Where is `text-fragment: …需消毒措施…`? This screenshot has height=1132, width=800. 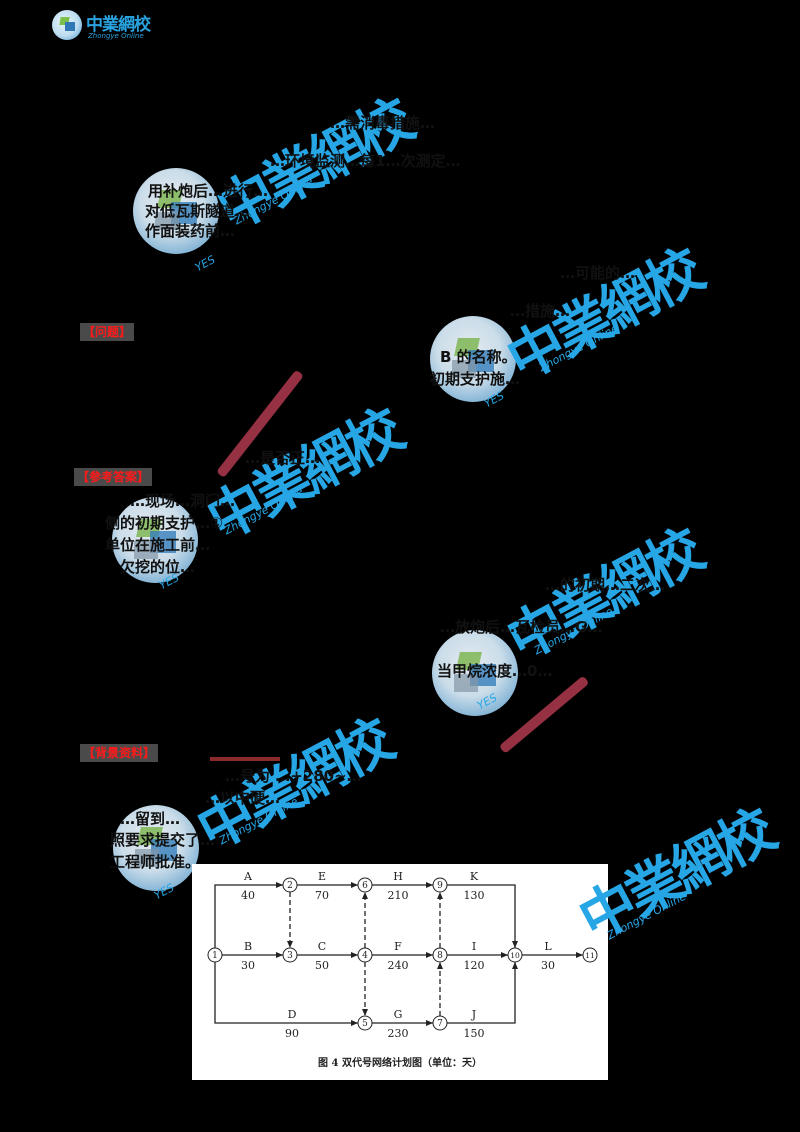
text-fragment: …需消毒措施… is located at coordinates (383, 123).